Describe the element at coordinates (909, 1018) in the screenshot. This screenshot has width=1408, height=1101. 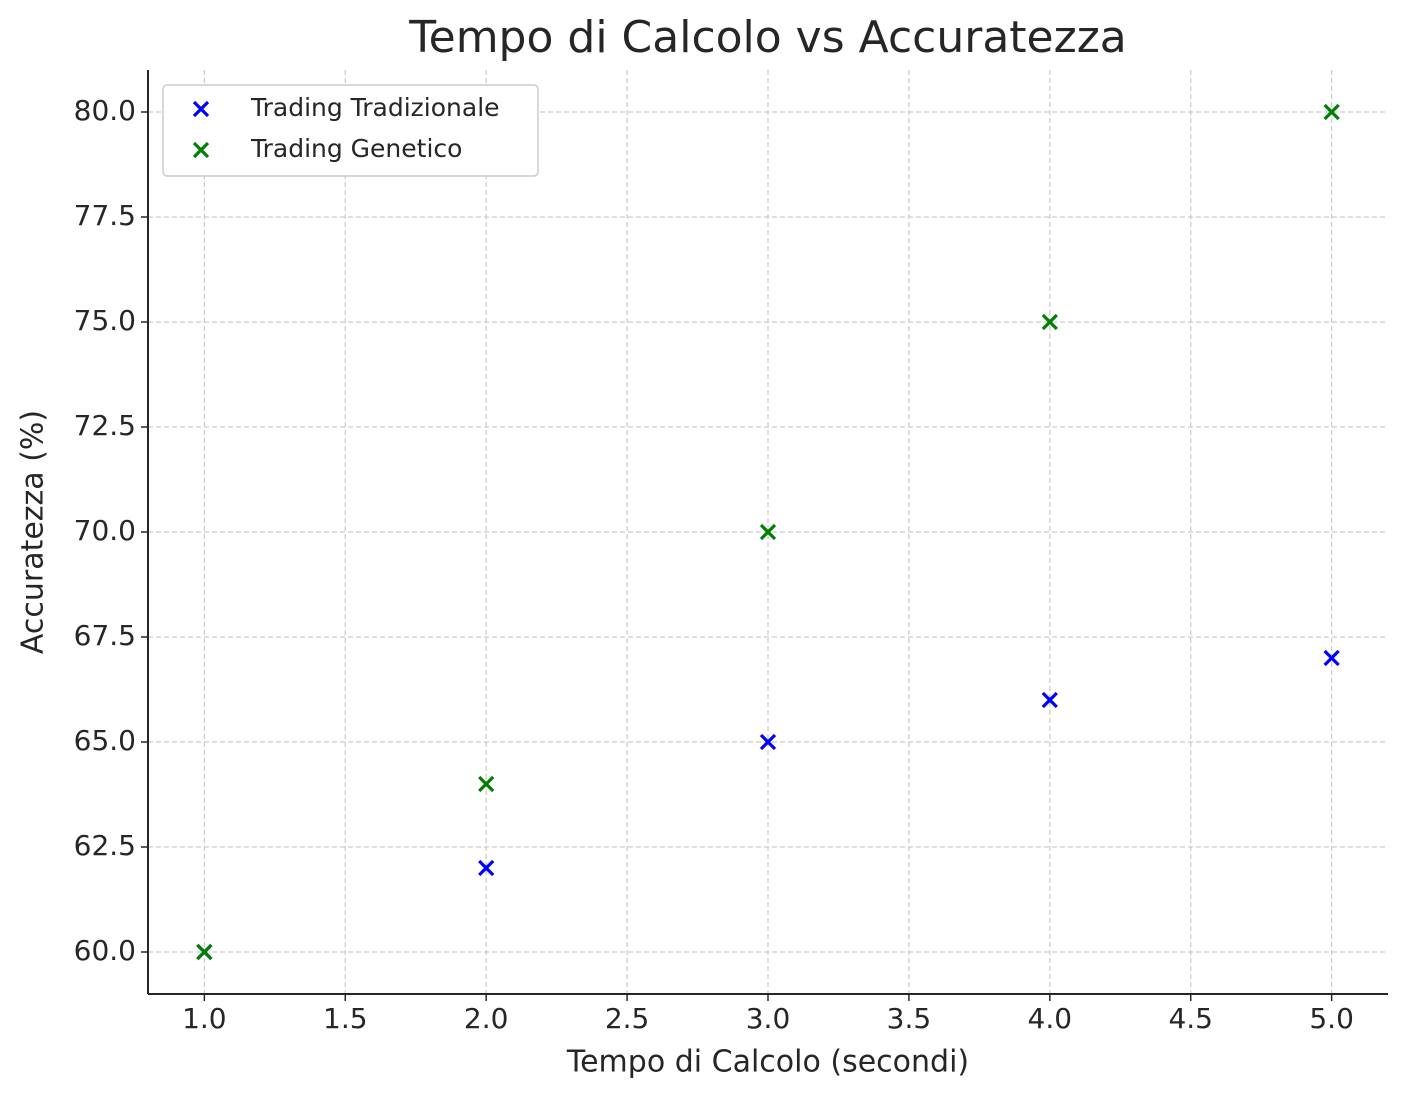
I see `x-tick-label: 3.5` at that location.